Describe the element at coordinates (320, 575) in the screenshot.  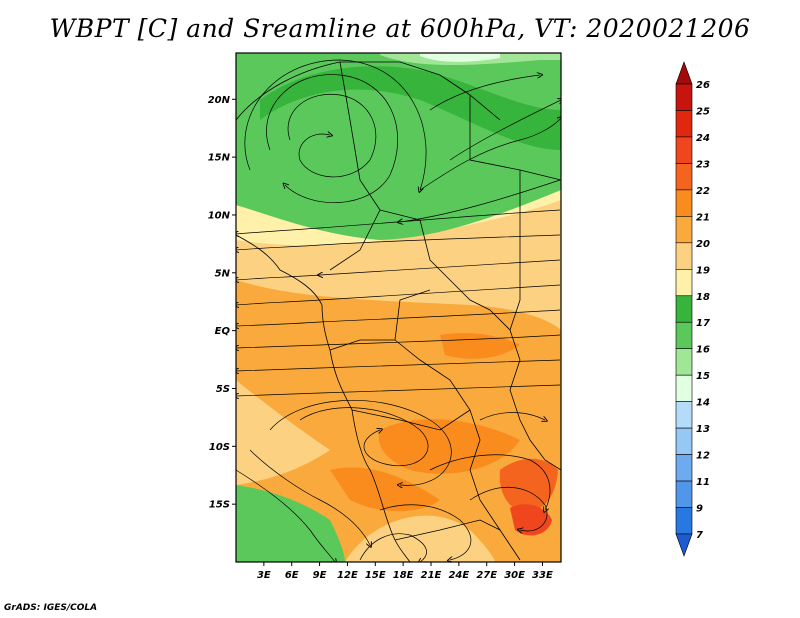
I see `lon-tick-label: 9E` at that location.